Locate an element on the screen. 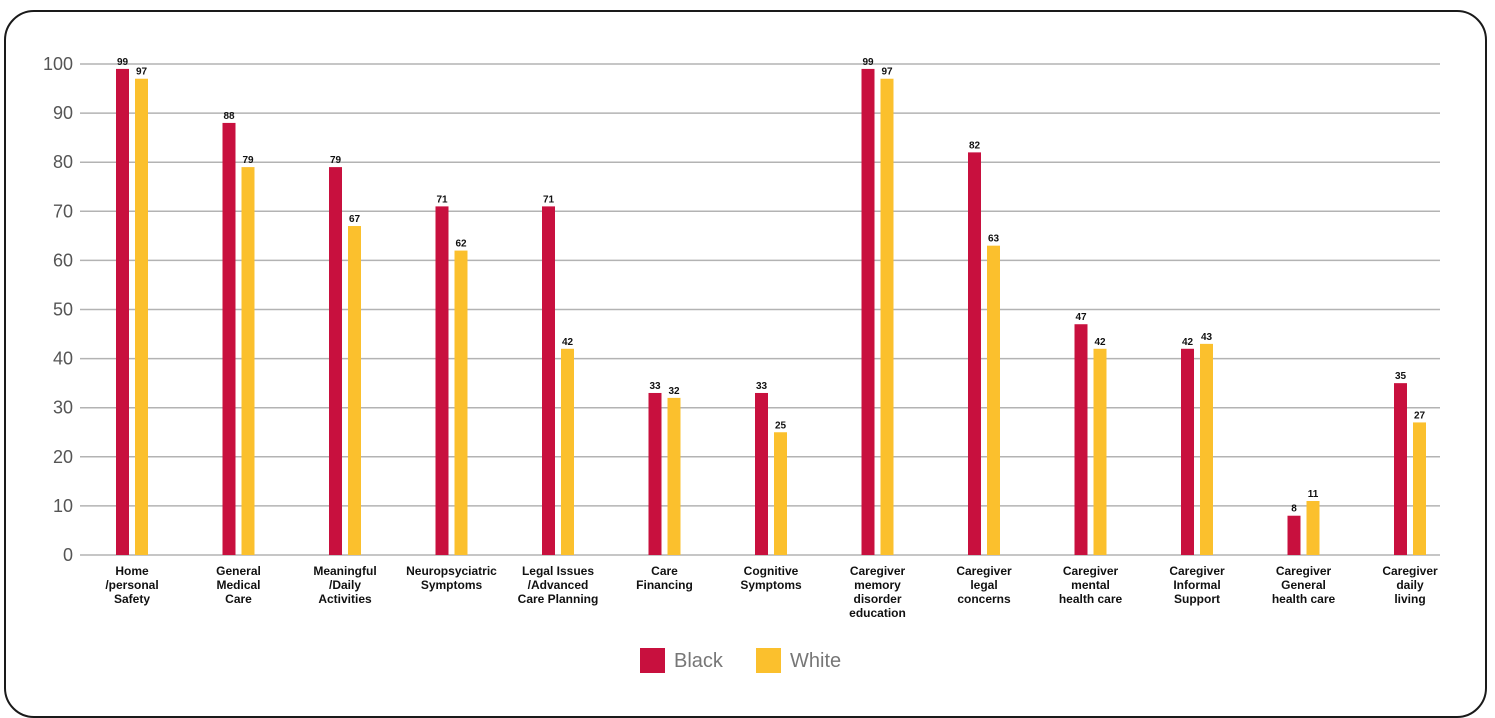  x-tick-label: Caregiver legal concerns is located at coordinates (984, 585).